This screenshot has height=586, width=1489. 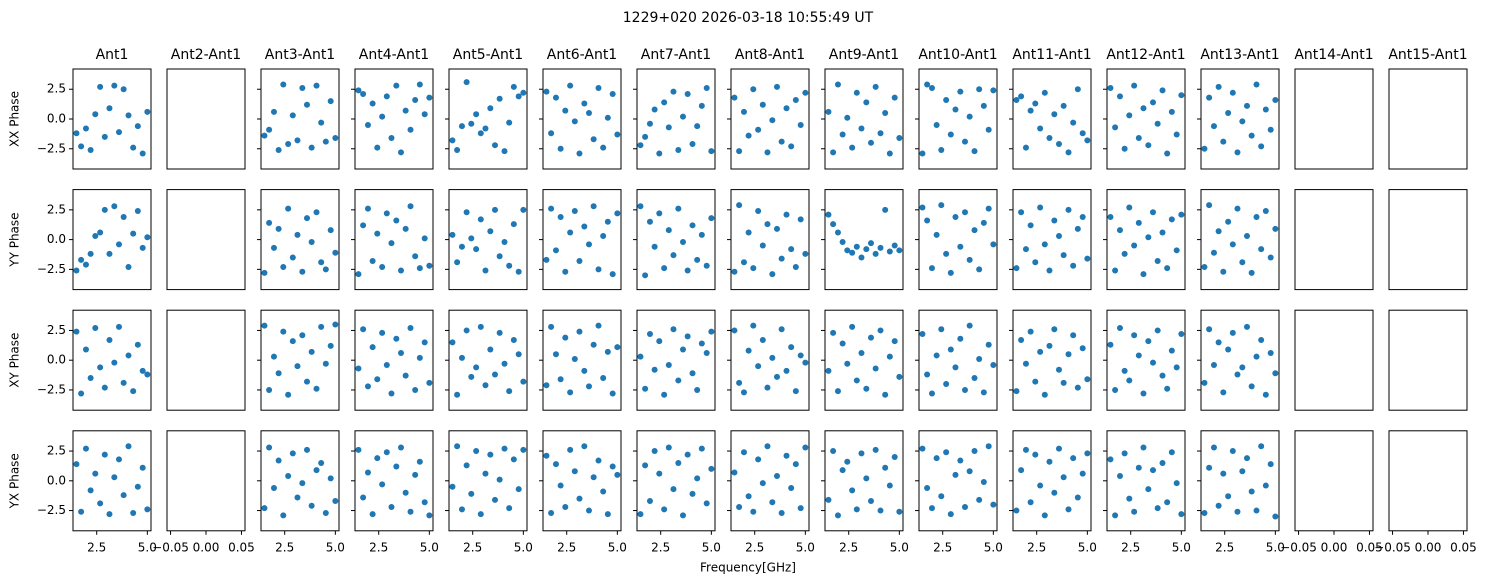 What do you see at coordinates (488, 55) in the screenshot?
I see `column-title: Ant5-Ant1` at bounding box center [488, 55].